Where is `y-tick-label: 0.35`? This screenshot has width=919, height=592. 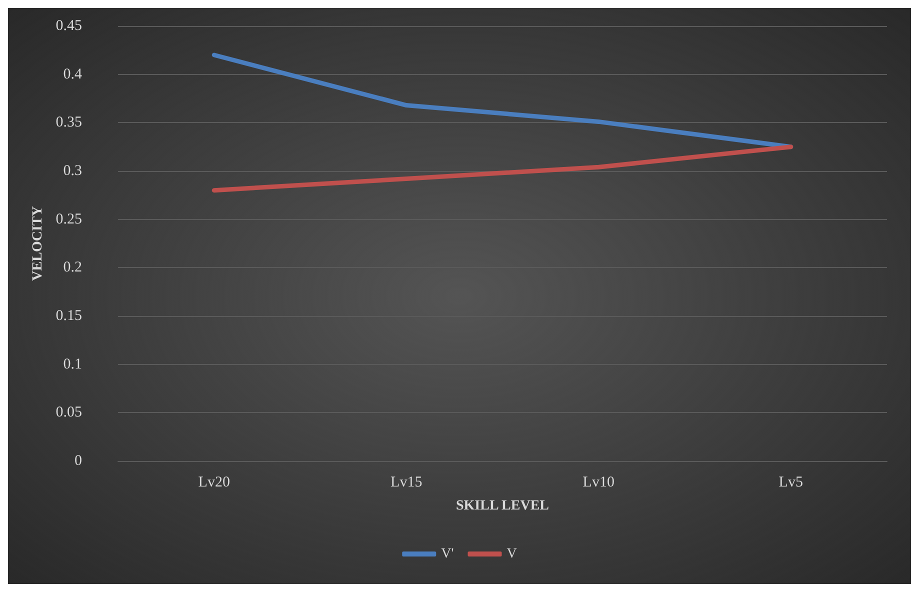
y-tick-label: 0.35 is located at coordinates (69, 122).